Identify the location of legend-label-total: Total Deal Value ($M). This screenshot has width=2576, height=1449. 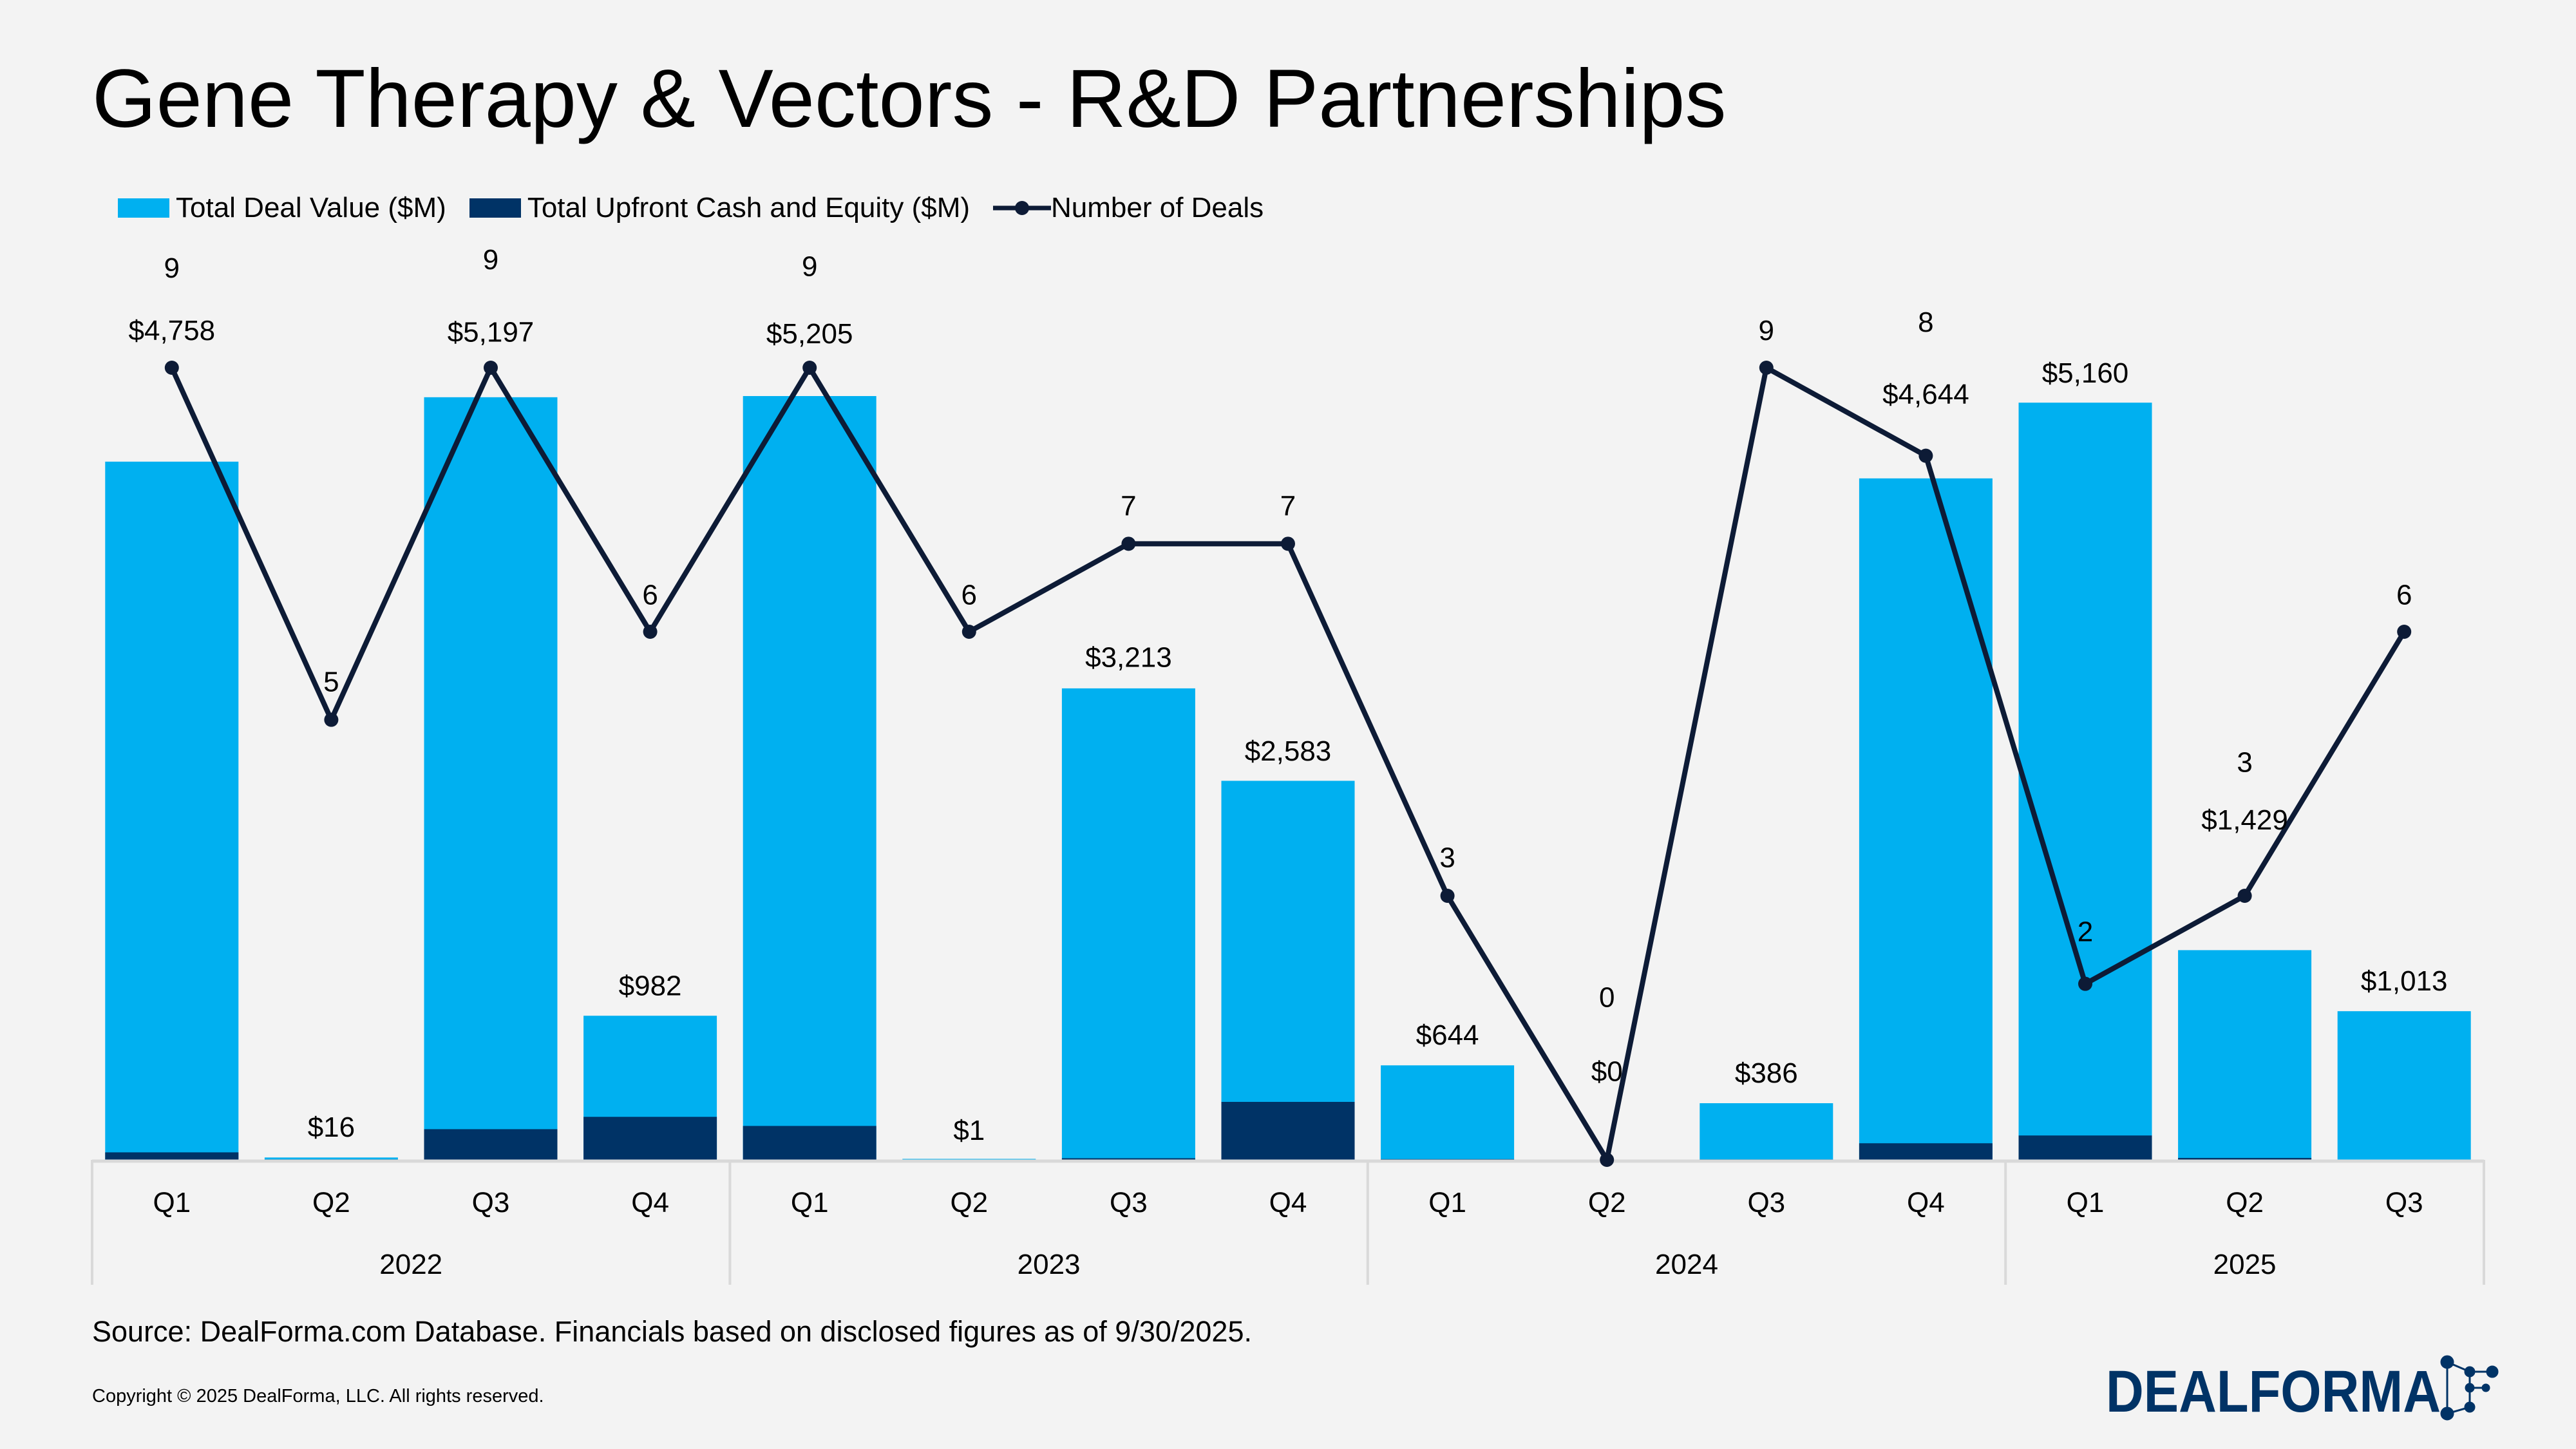
(311, 207).